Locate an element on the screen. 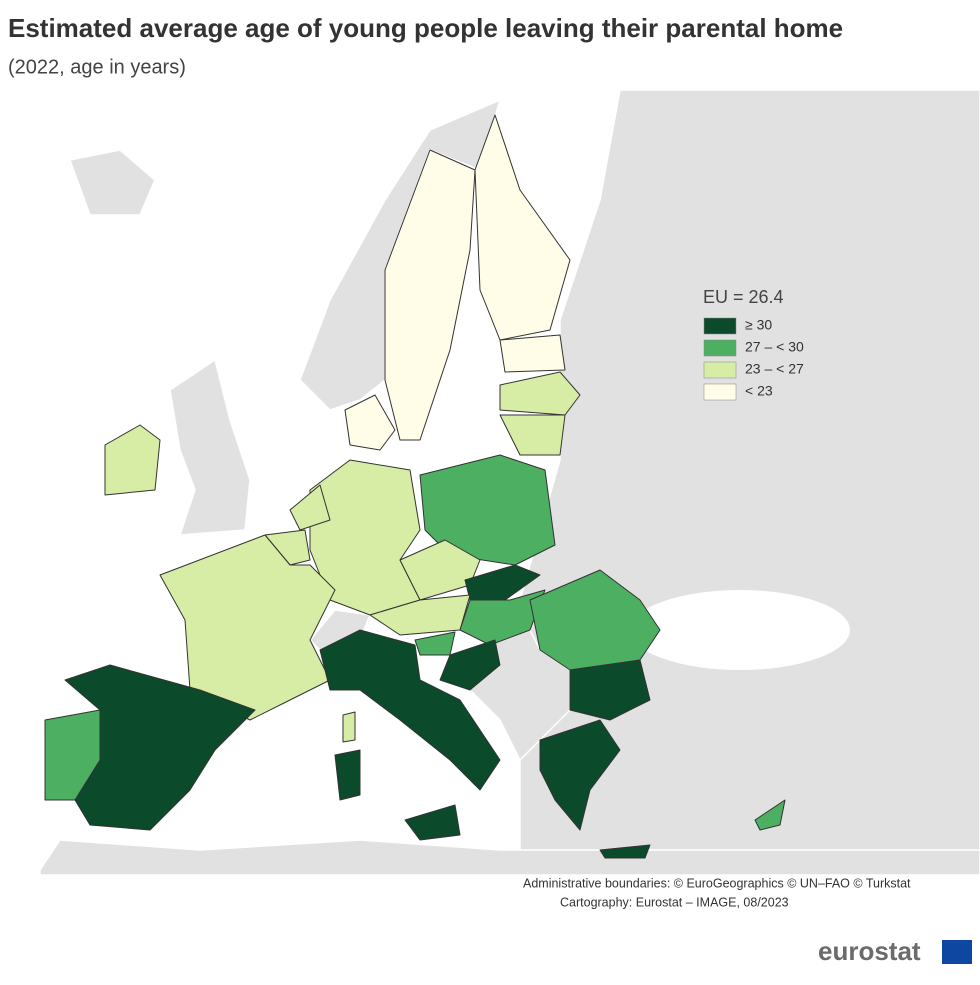 The height and width of the screenshot is (985, 980). sweden is located at coordinates (430, 295).